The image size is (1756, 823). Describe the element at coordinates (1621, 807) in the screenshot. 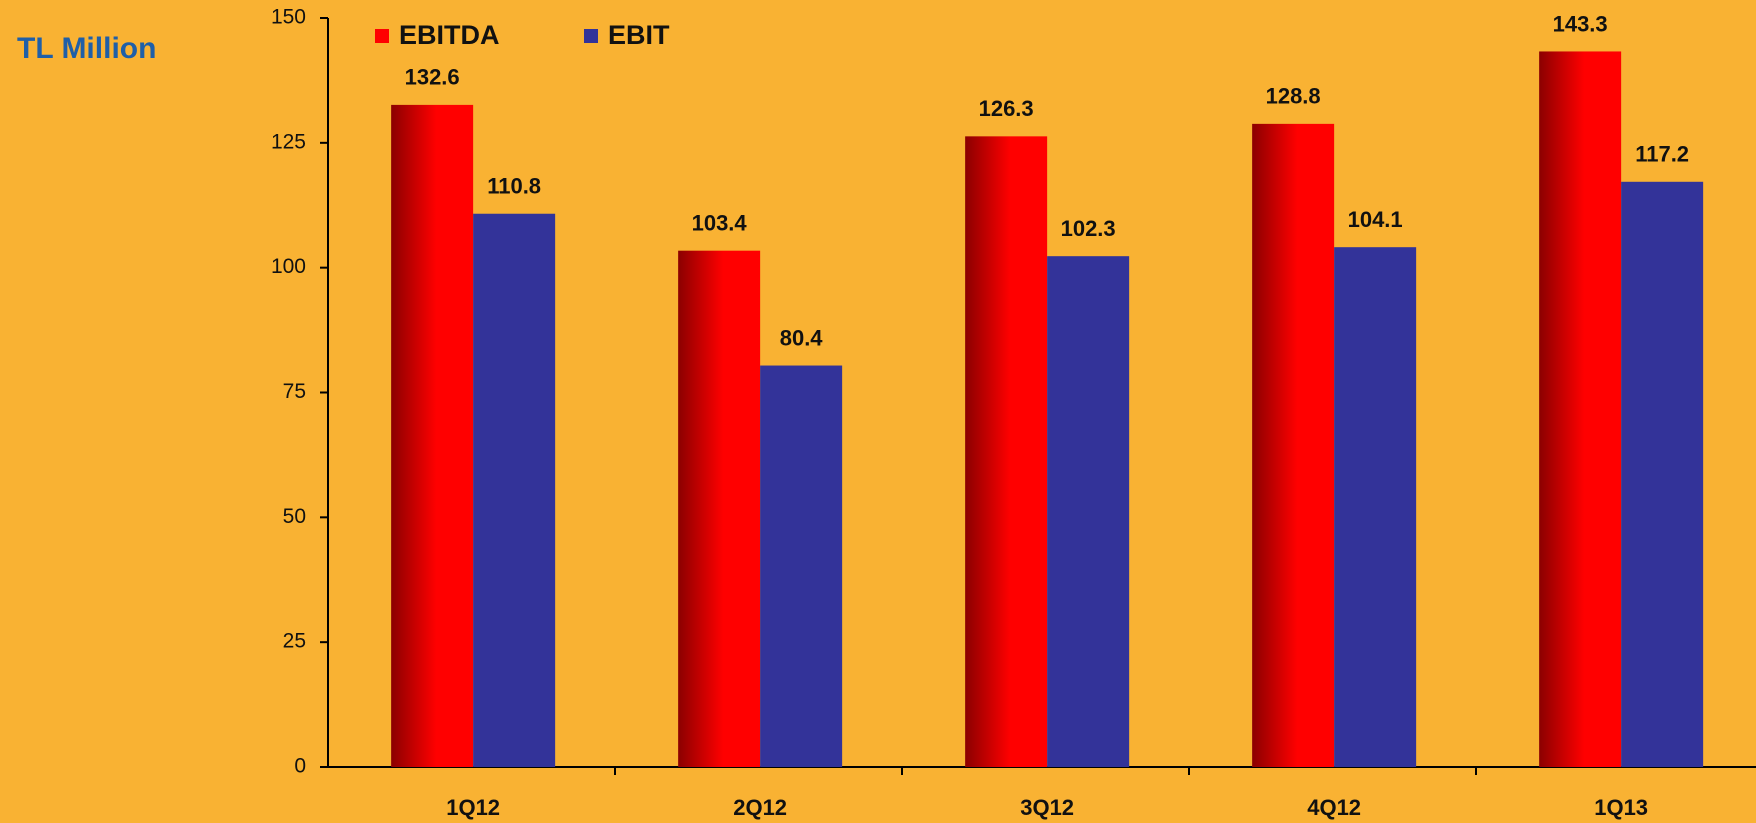

I see `x-tick-label: 1Q13` at that location.